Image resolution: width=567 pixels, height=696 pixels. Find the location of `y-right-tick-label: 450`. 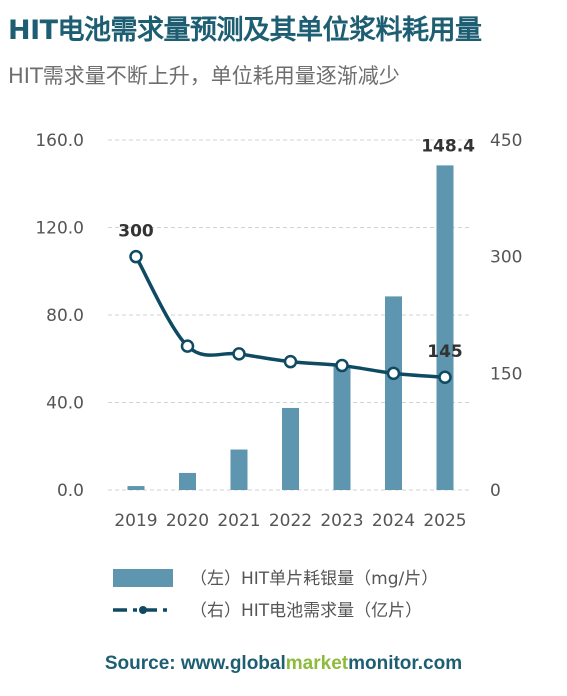

y-right-tick-label: 450 is located at coordinates (506, 141).